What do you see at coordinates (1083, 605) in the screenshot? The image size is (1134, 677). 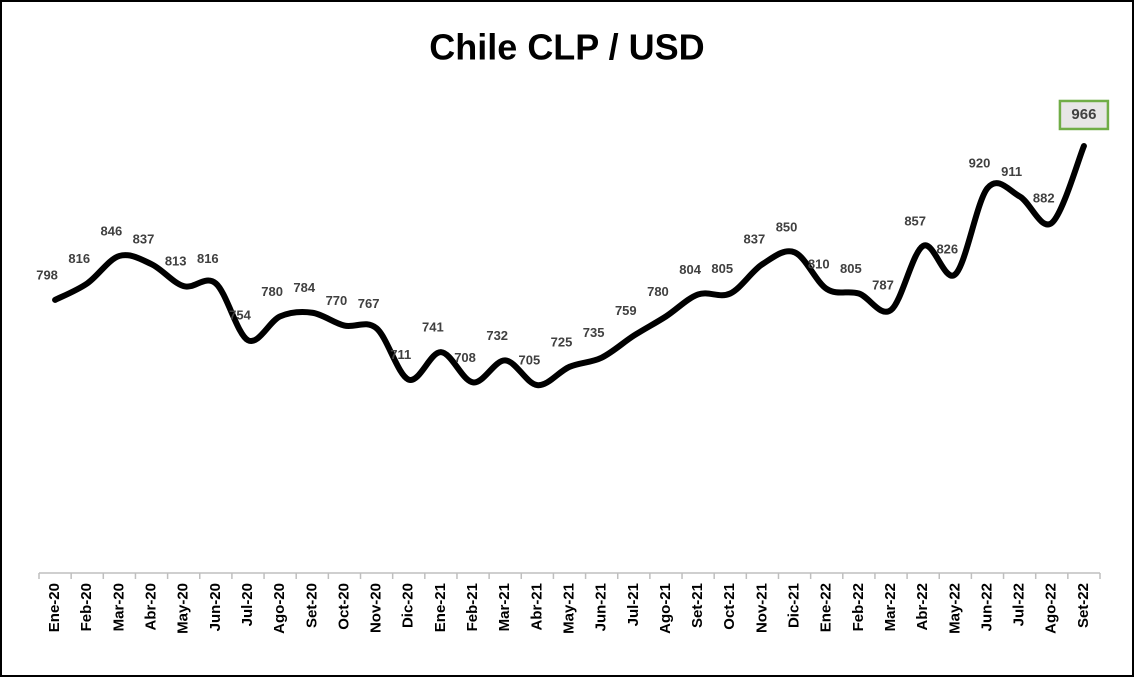 I see `x-tick-label: Set-22` at bounding box center [1083, 605].